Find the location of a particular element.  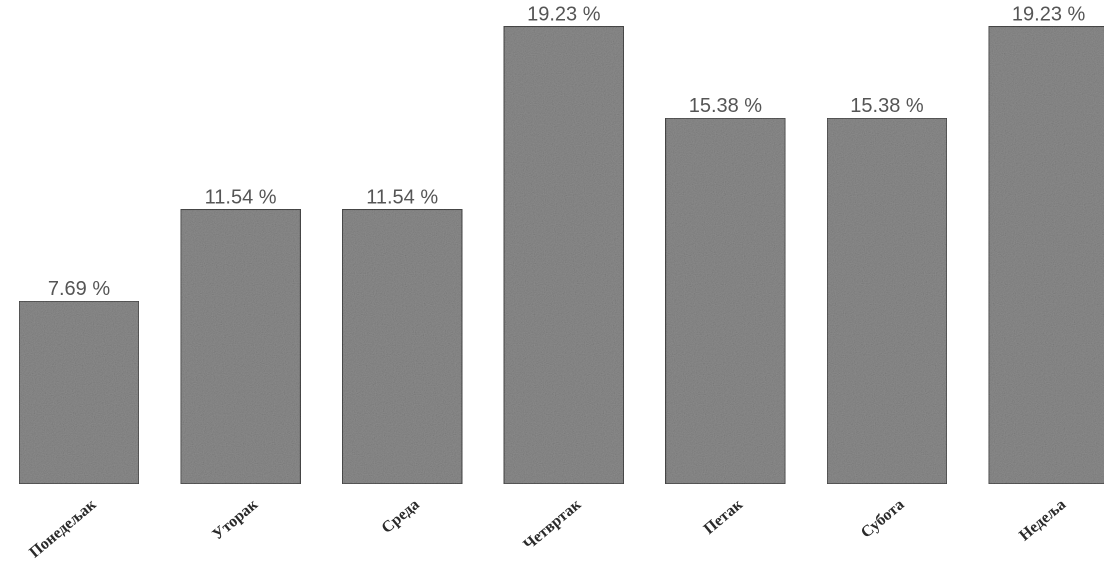

category-label-7: Недеља is located at coordinates (1042, 520).